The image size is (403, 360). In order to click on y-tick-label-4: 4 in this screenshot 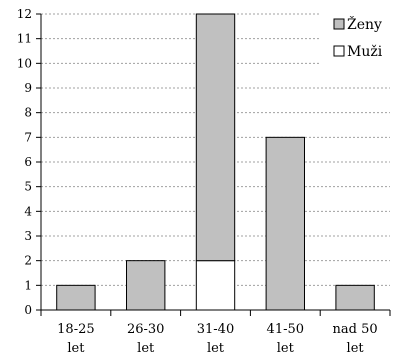, I will do `click(28, 211)`.